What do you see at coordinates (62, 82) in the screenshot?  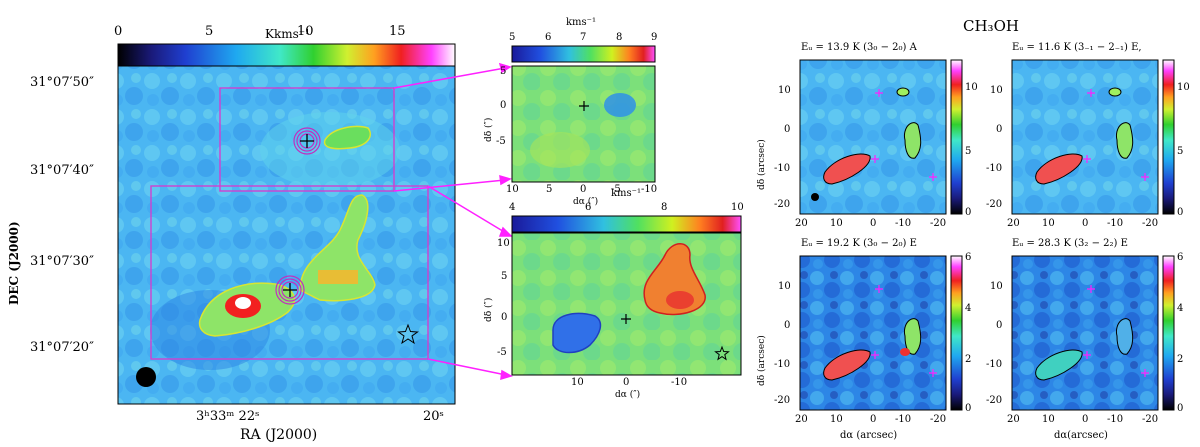 I see `main-y-tick: 31°07′50″` at bounding box center [62, 82].